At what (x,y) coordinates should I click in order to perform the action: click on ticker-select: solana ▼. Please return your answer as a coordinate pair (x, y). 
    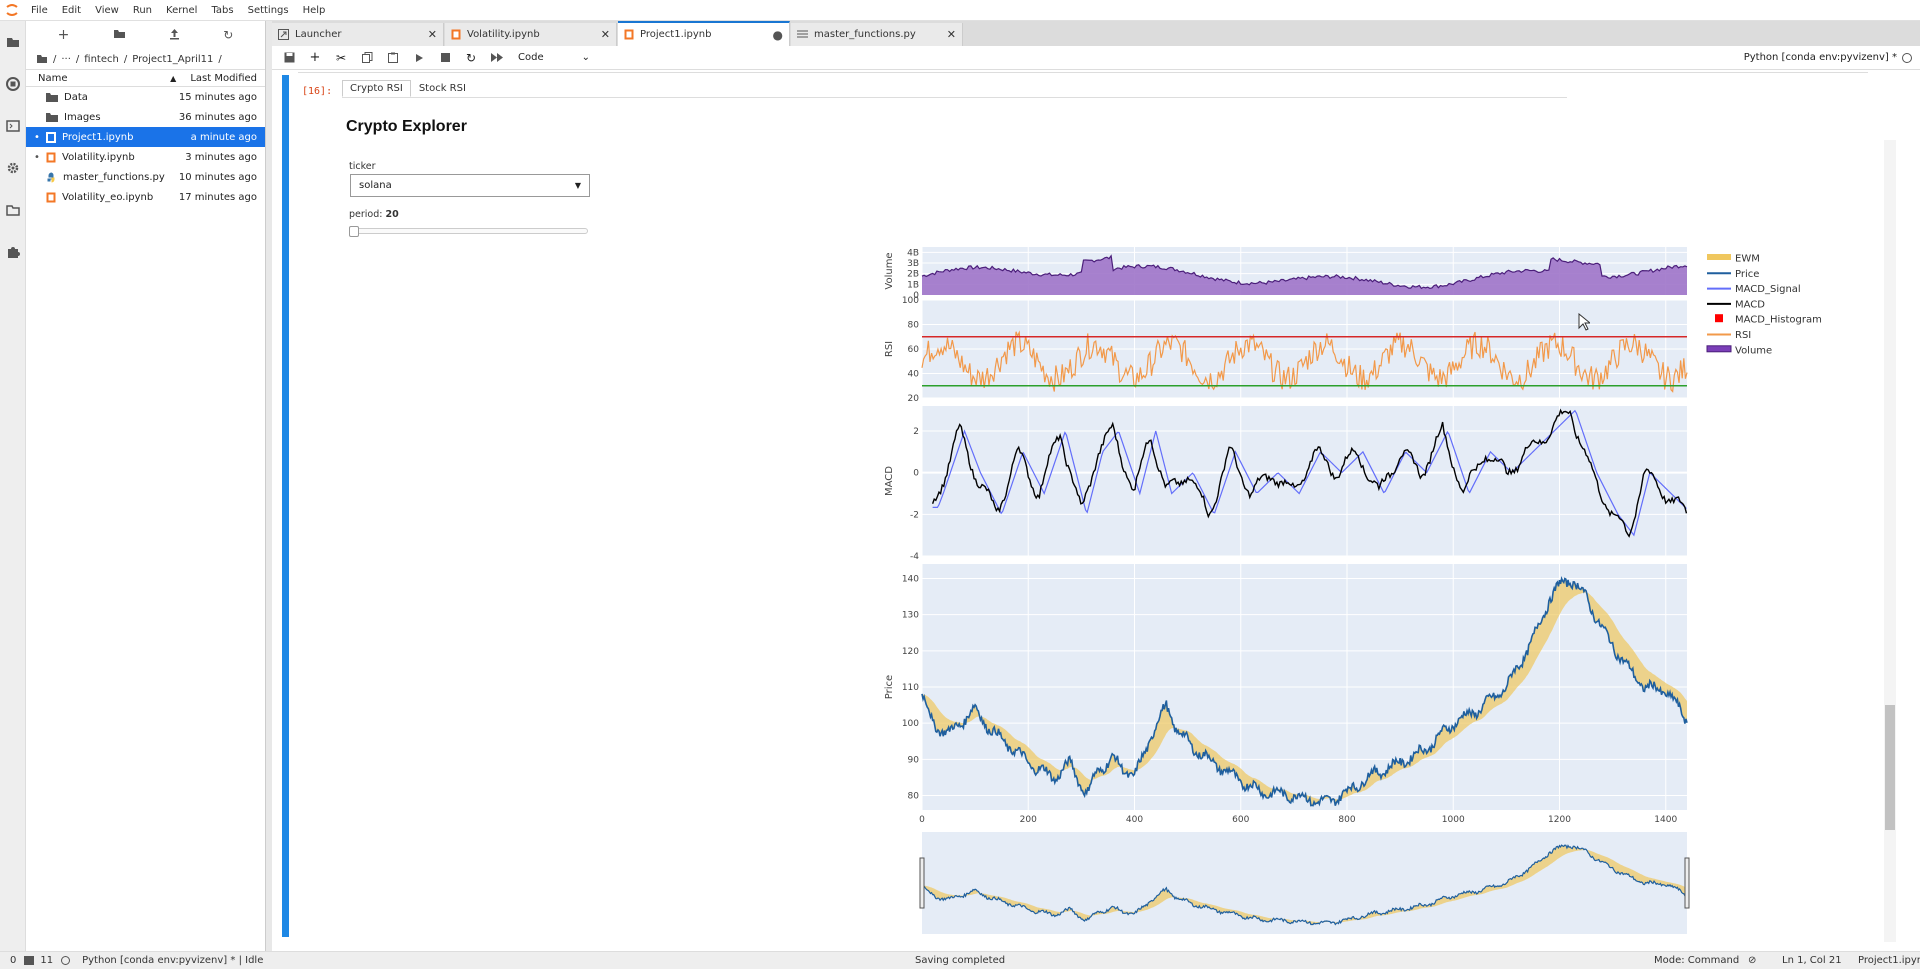
    Looking at the image, I should click on (470, 185).